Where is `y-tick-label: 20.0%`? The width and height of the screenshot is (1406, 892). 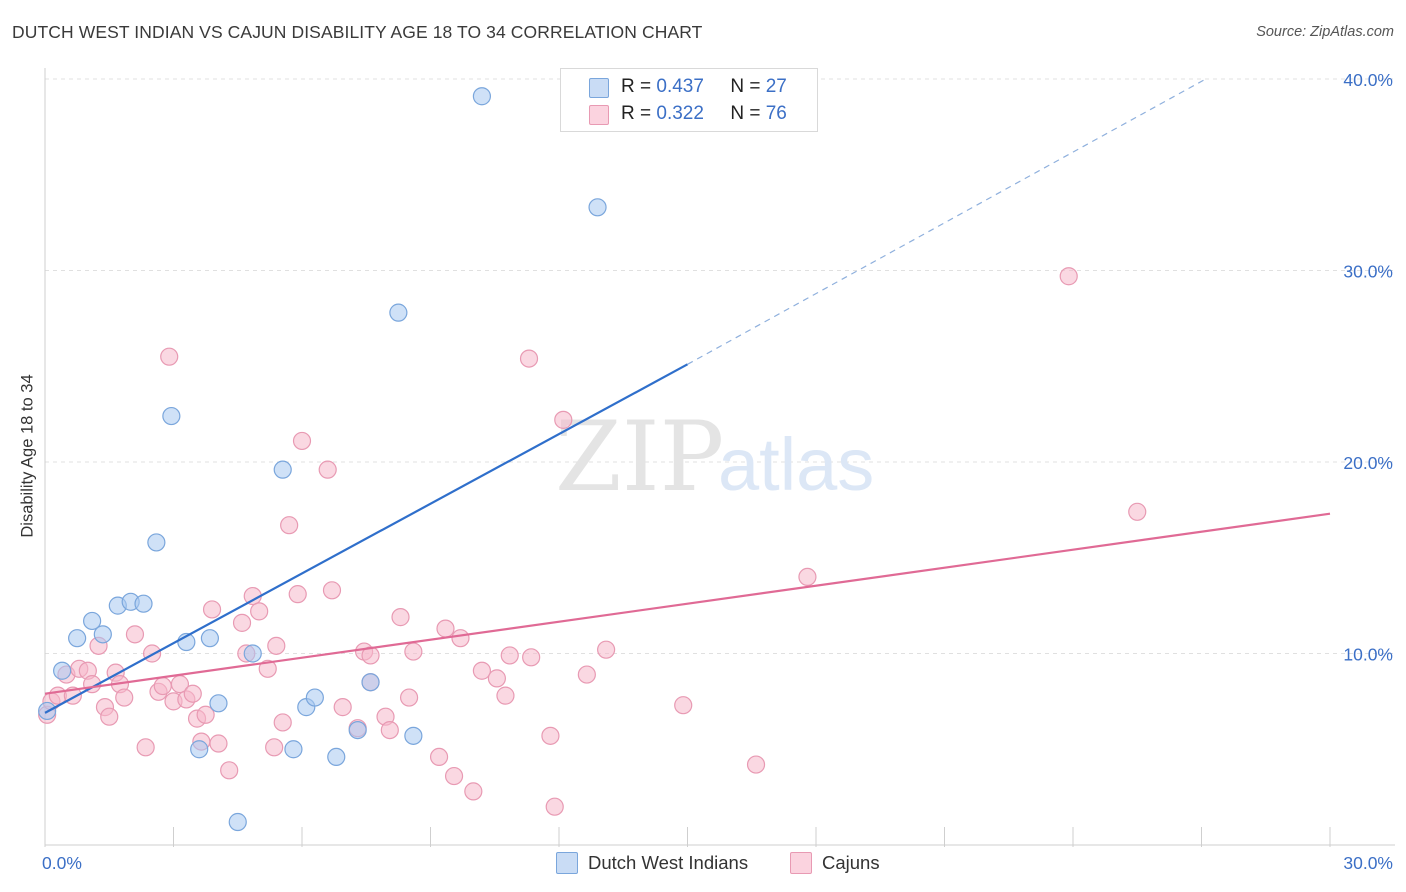 y-tick-label: 20.0% is located at coordinates (1368, 463).